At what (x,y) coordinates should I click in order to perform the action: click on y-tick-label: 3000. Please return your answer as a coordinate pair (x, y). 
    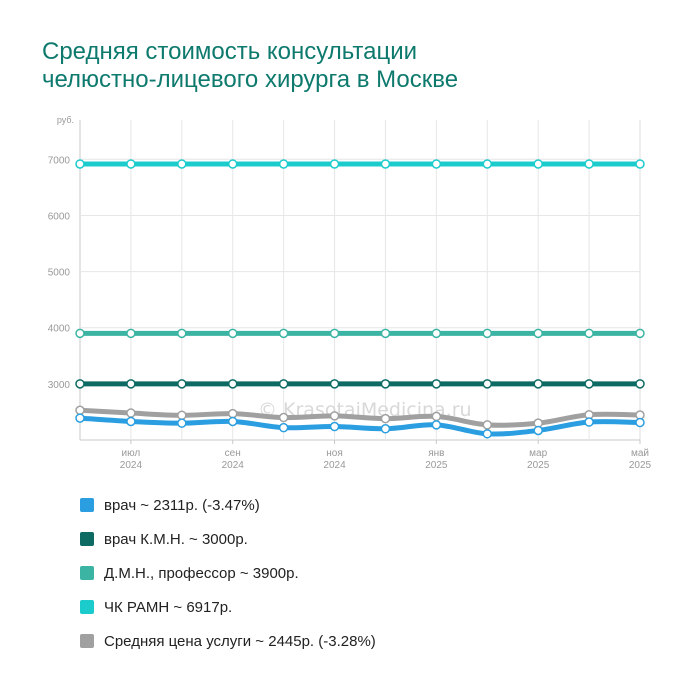
    Looking at the image, I should click on (59, 385).